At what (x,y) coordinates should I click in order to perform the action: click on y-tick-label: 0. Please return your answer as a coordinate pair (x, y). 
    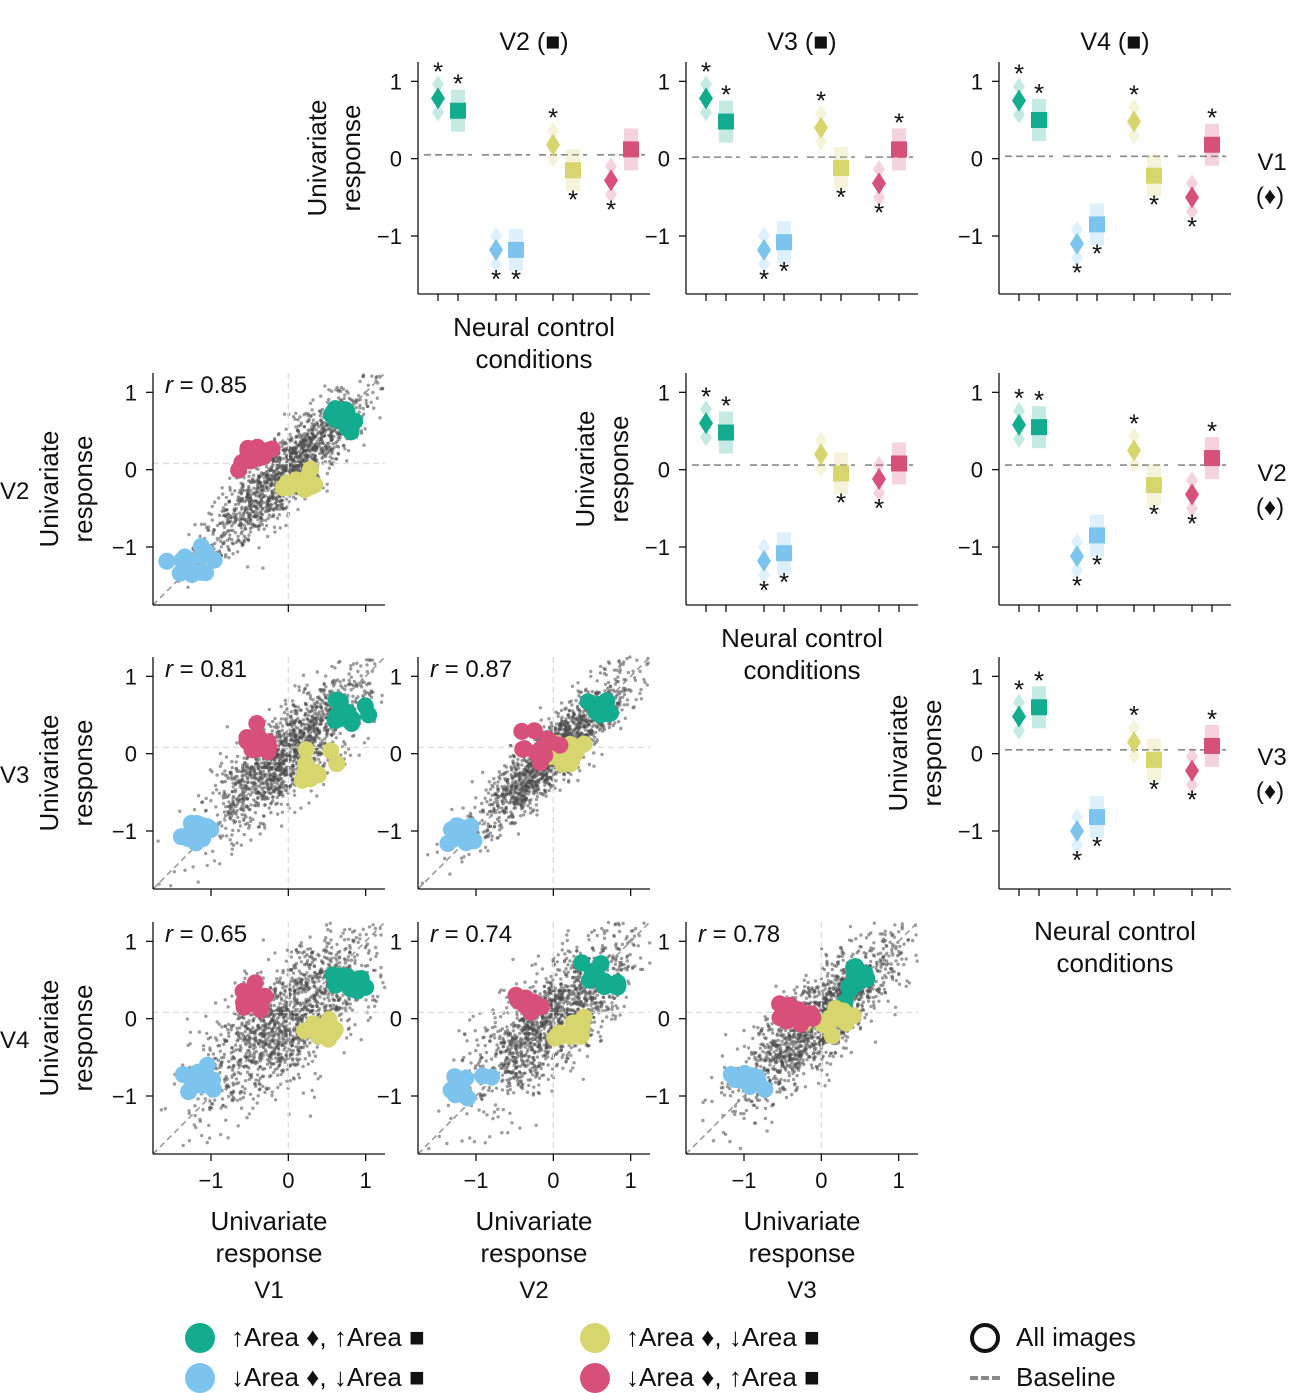
    Looking at the image, I should click on (131, 754).